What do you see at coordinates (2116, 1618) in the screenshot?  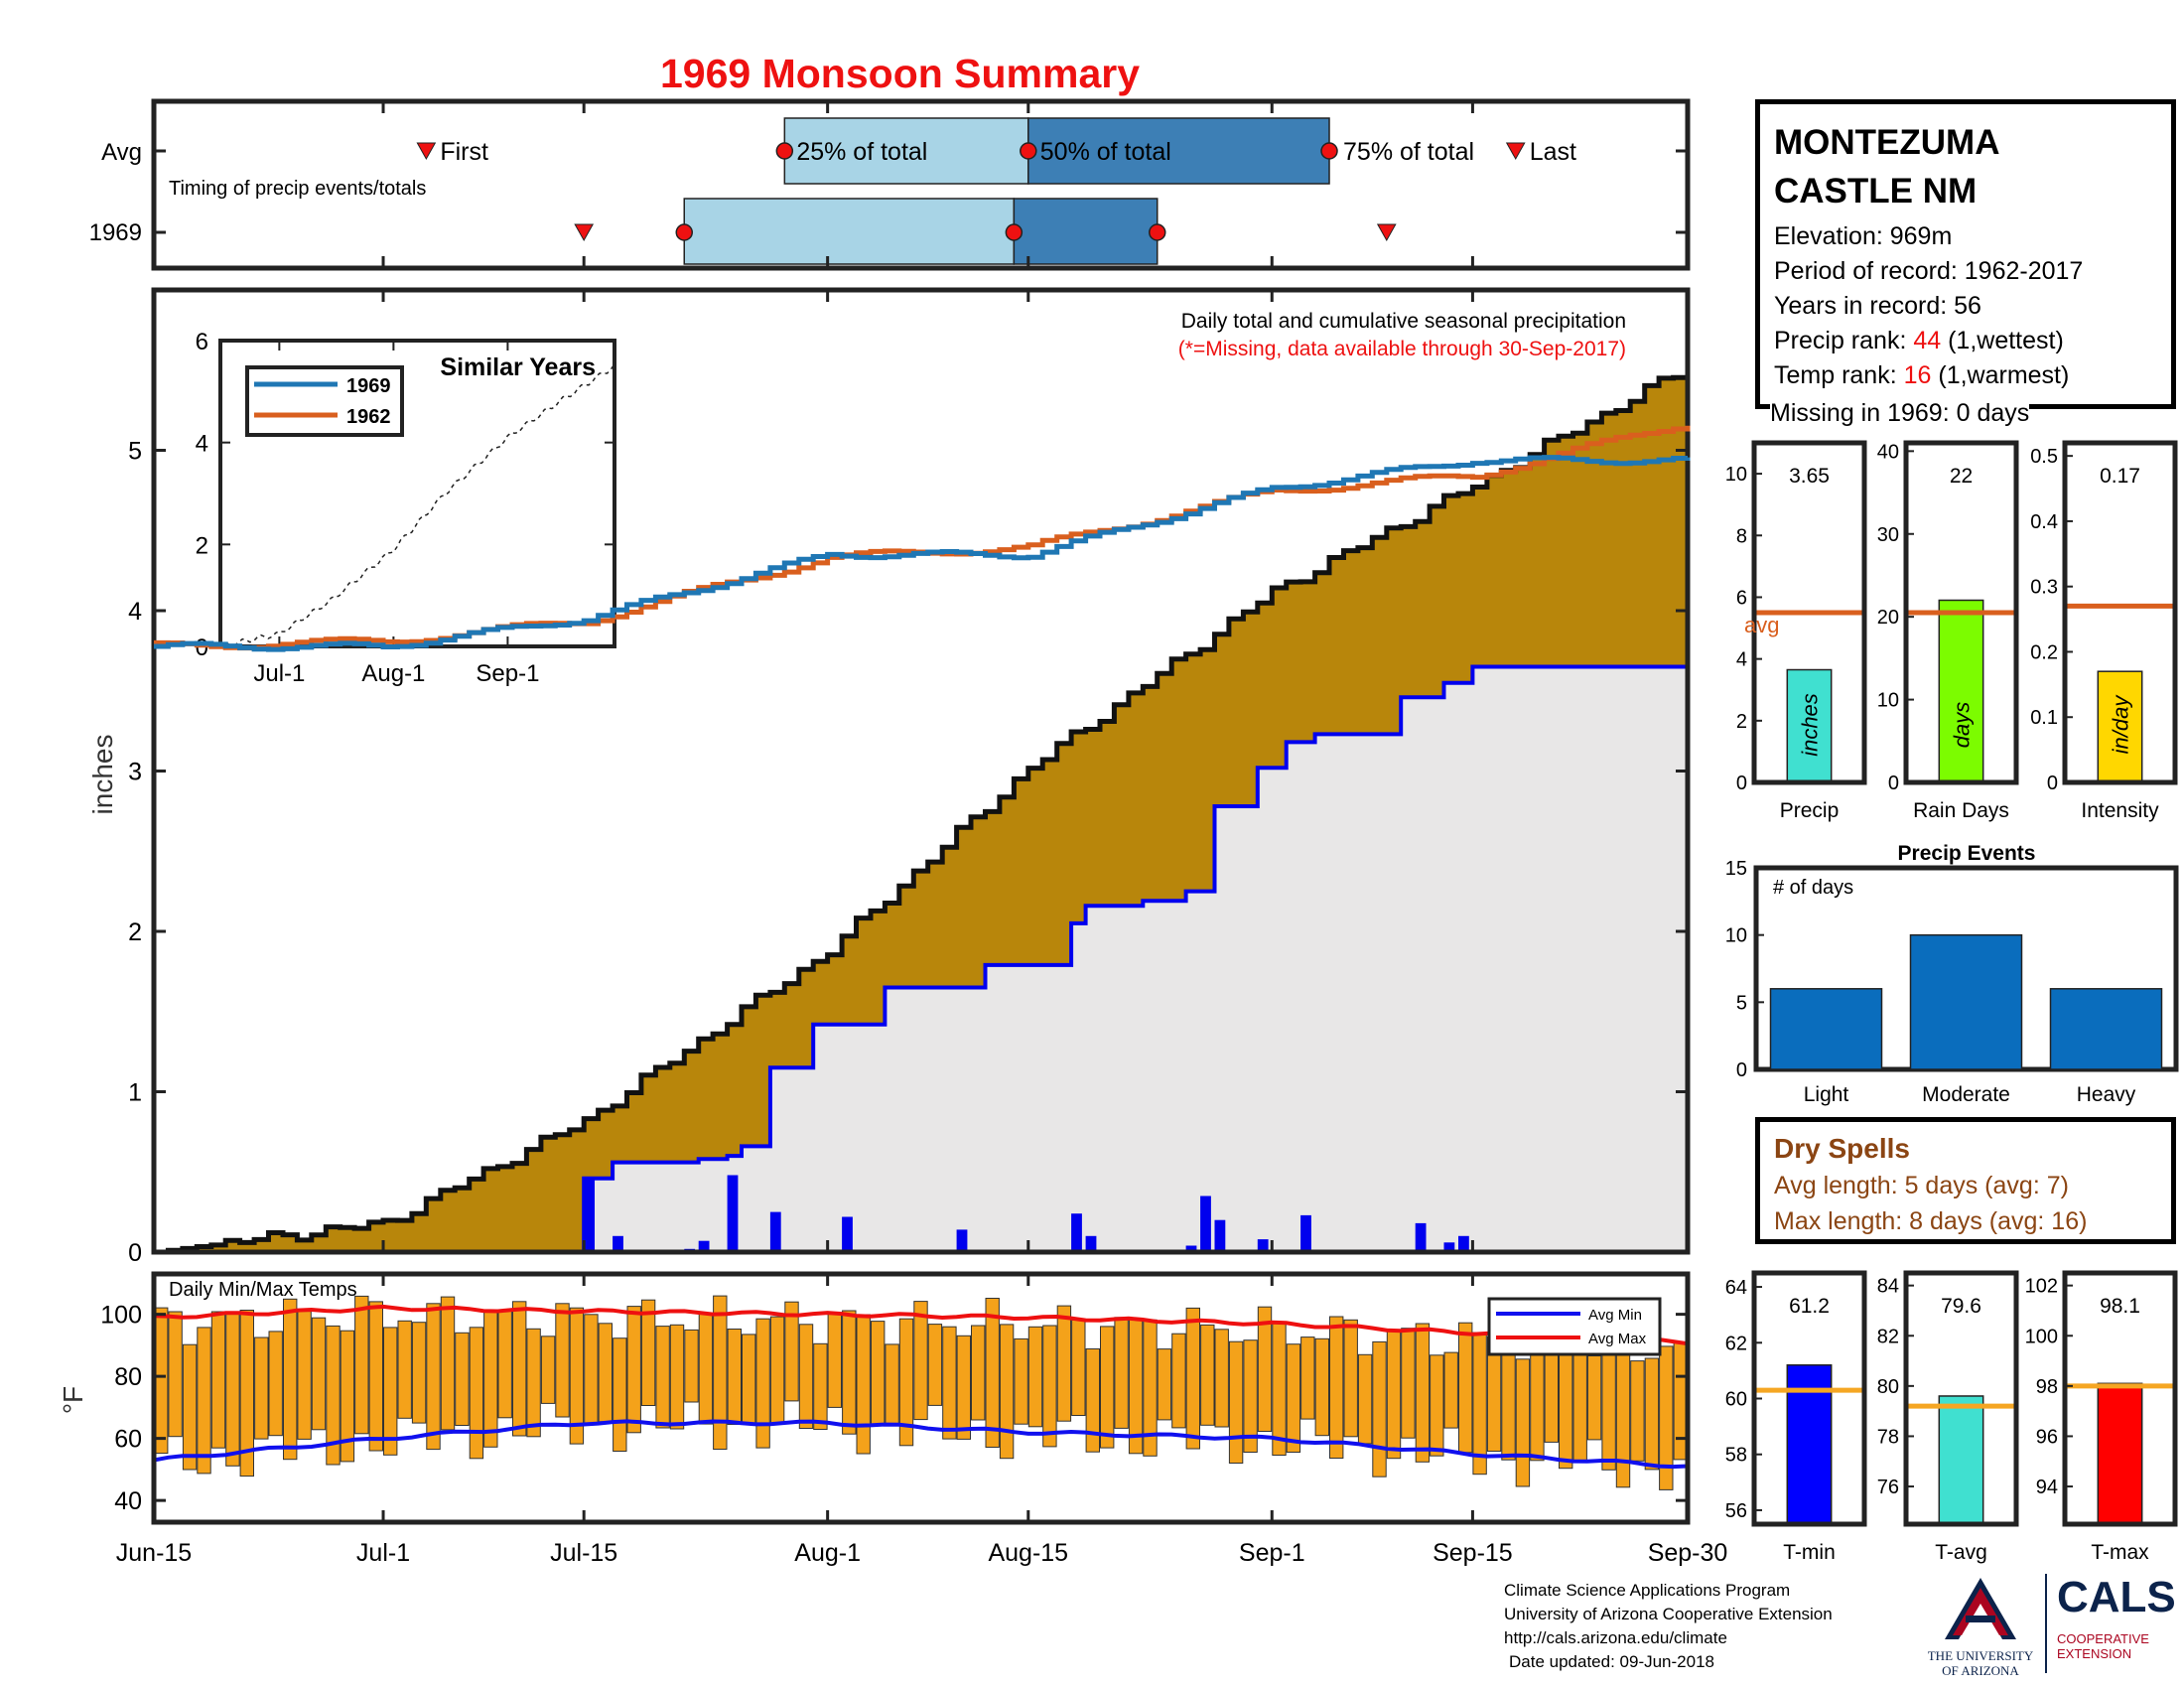 I see `cals-logo: CALS COOPERATIVE EXTENSION` at bounding box center [2116, 1618].